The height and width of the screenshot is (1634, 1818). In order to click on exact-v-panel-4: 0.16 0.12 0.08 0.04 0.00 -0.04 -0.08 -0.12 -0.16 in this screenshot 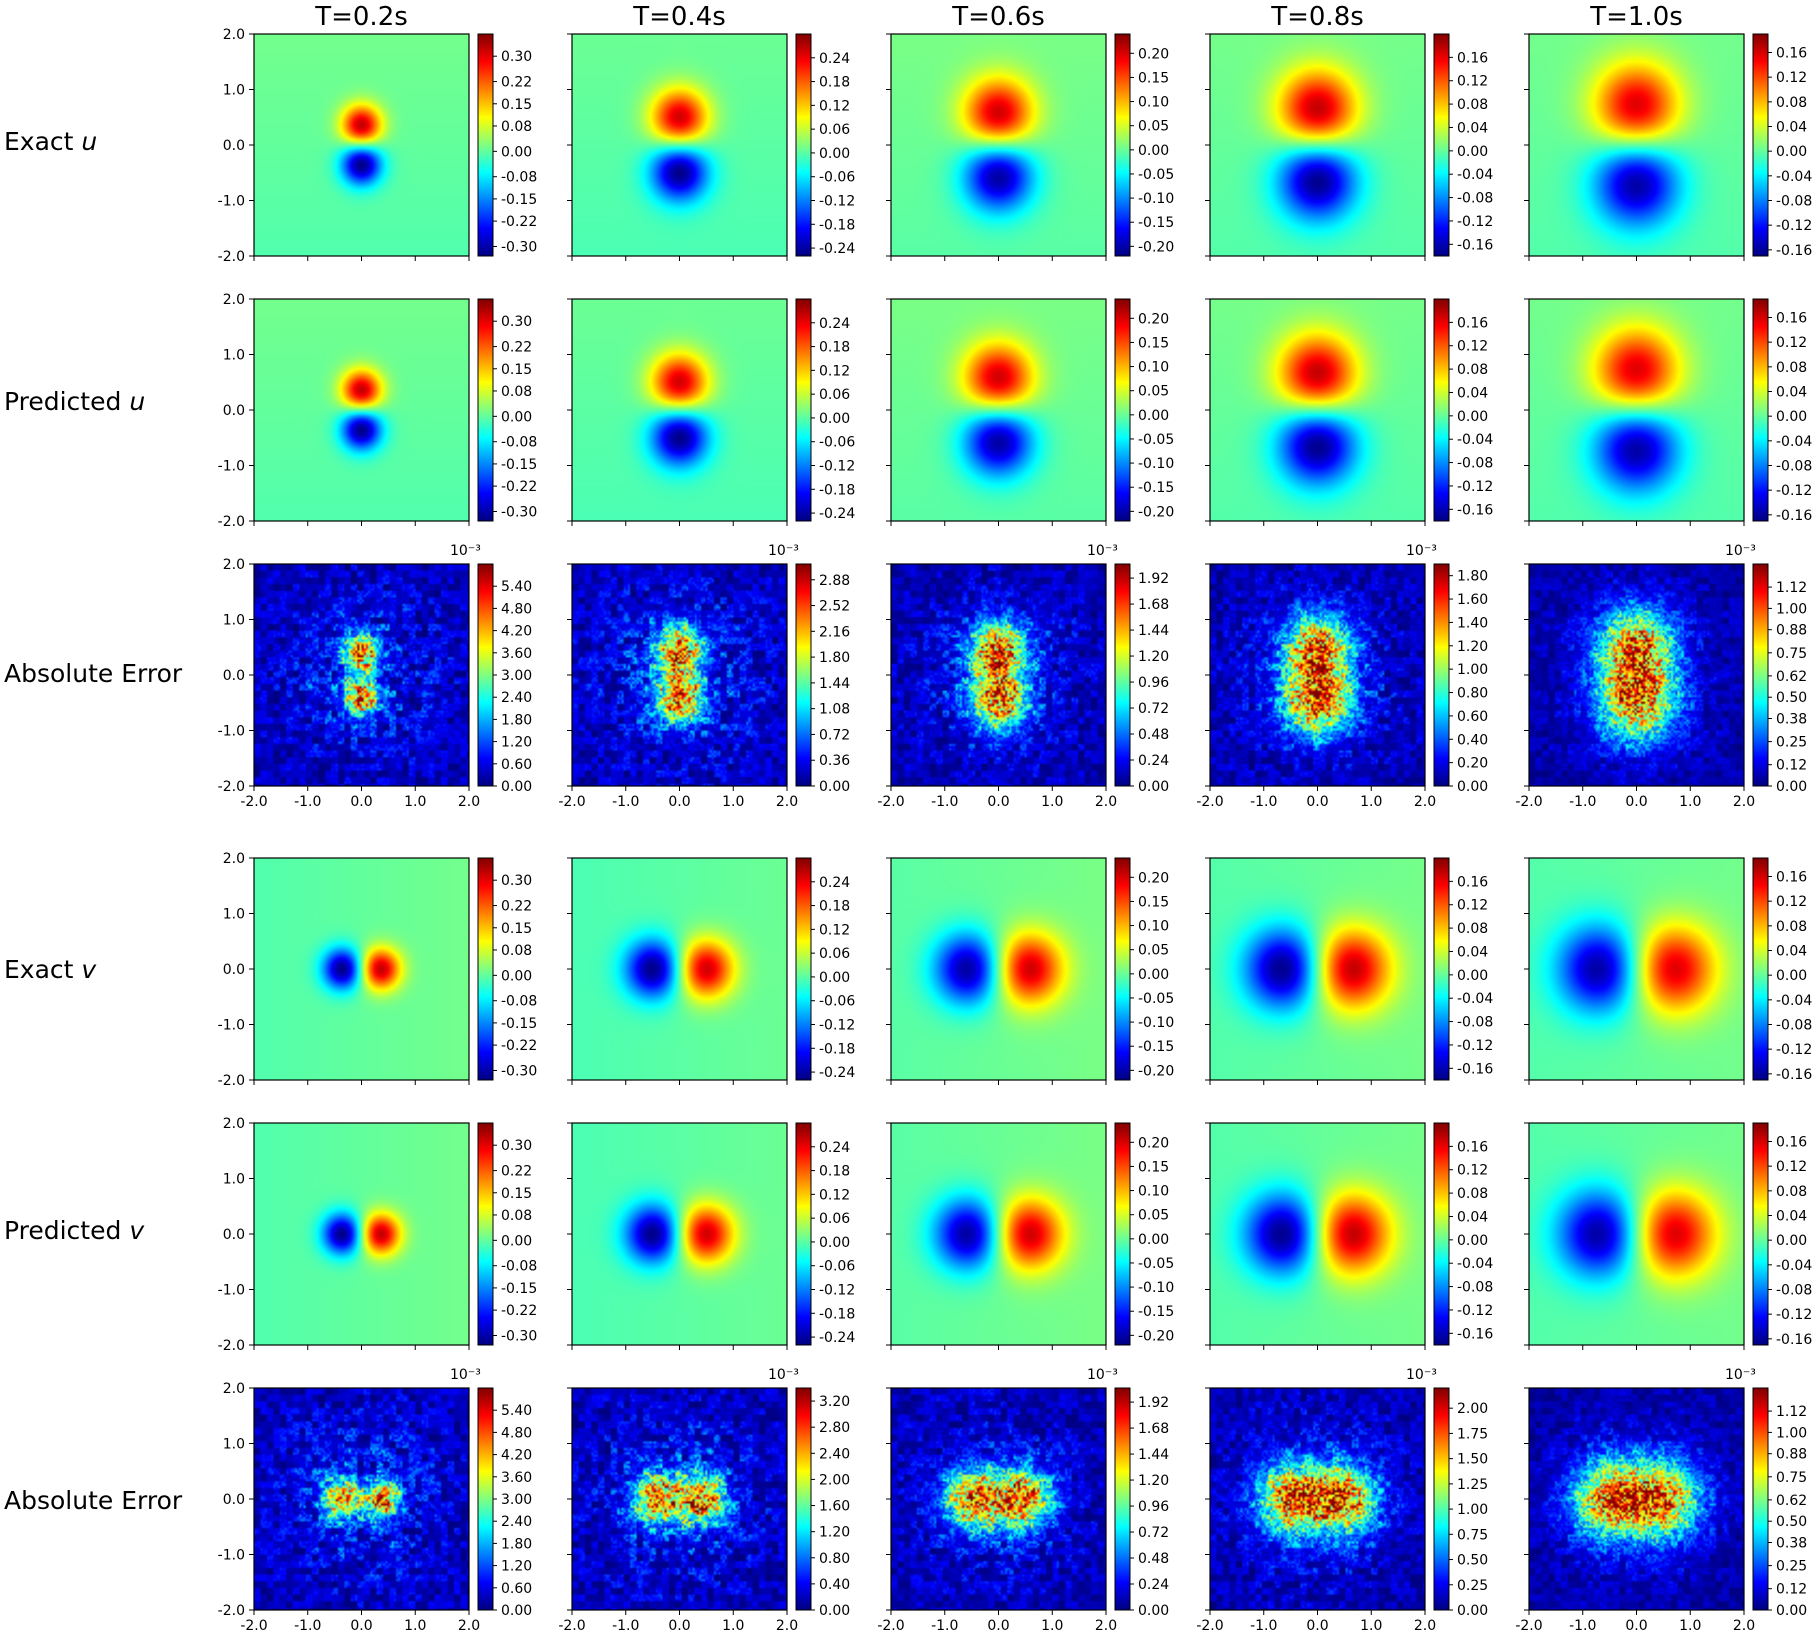, I will do `click(1349, 971)`.